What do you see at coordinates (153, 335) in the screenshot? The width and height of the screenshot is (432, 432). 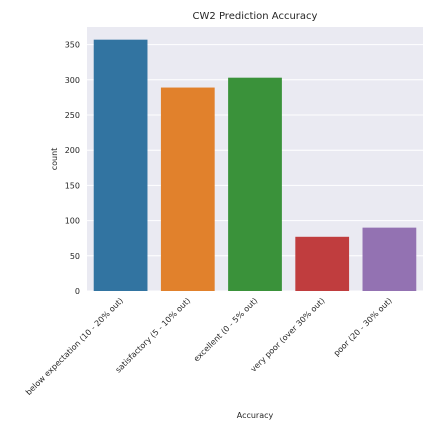 I see `x-tick-label: satisfactory (5 - 10% out)` at bounding box center [153, 335].